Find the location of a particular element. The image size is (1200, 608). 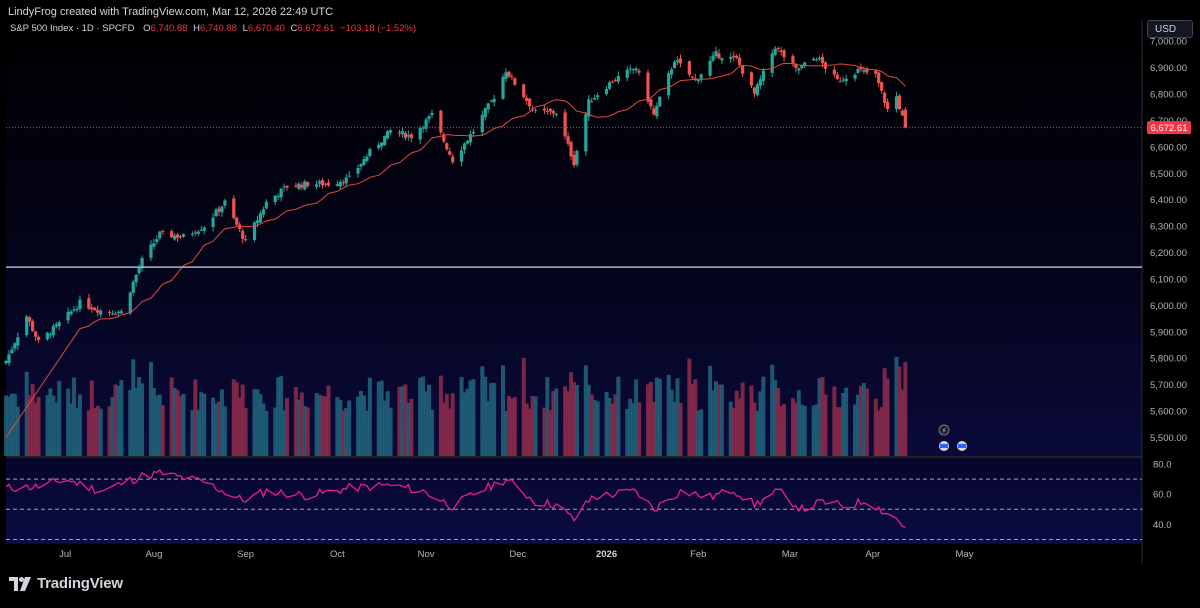

change-value: −103.18 (−1.52%) is located at coordinates (378, 28).